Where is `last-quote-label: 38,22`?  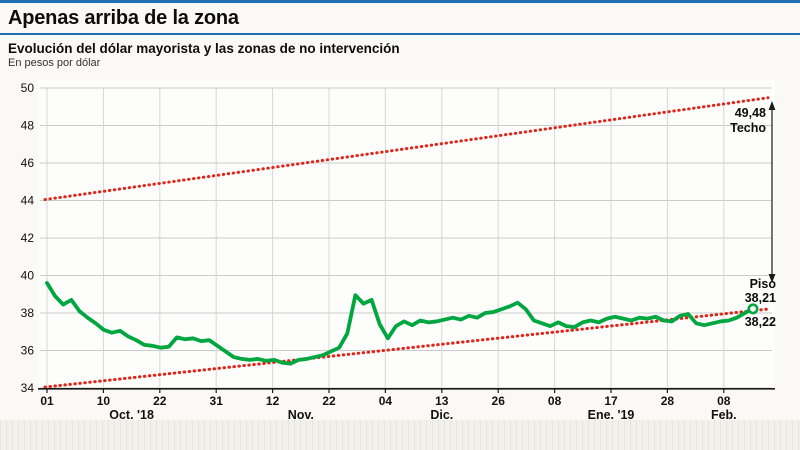
last-quote-label: 38,22 is located at coordinates (760, 322).